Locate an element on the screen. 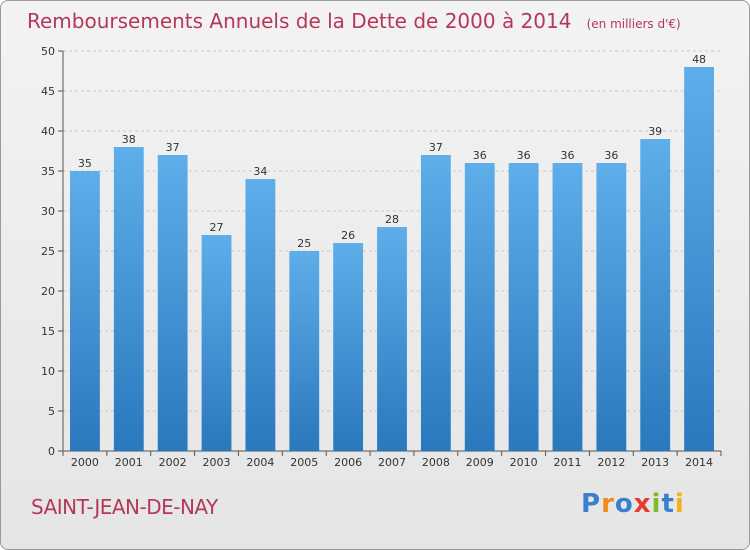  x-tick-label: 2007 is located at coordinates (392, 462).